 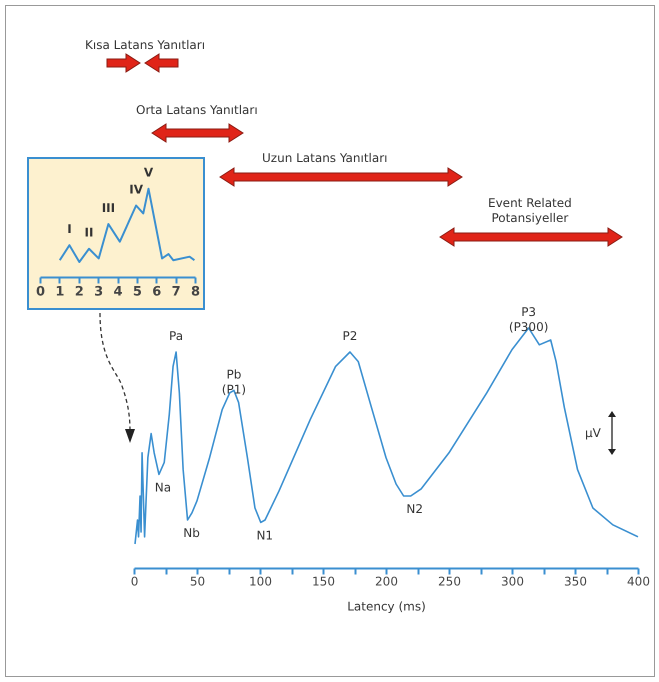 I want to click on annotation: II, so click(x=89, y=233).